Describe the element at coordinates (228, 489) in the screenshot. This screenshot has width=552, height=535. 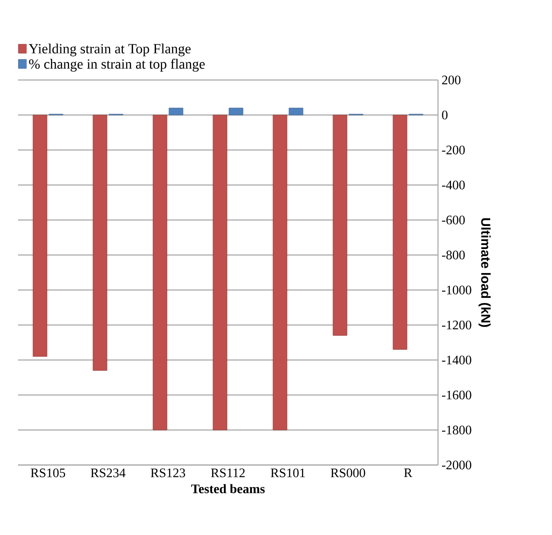
I see `x-axis-title: Tested beams` at that location.